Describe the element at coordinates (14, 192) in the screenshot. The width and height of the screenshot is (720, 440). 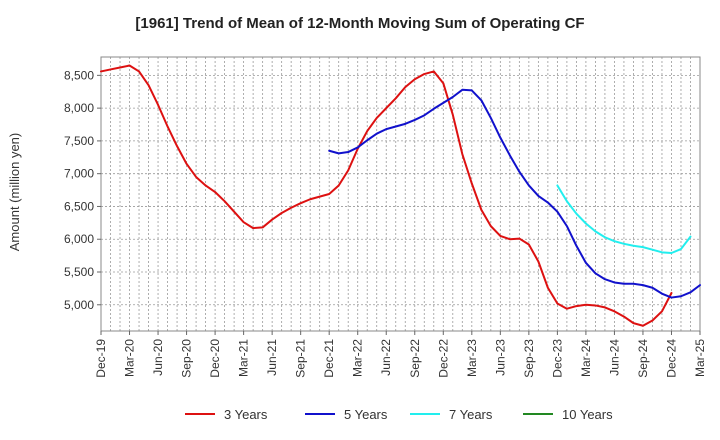
I see `y-axis-title: Amount (million yen)` at that location.